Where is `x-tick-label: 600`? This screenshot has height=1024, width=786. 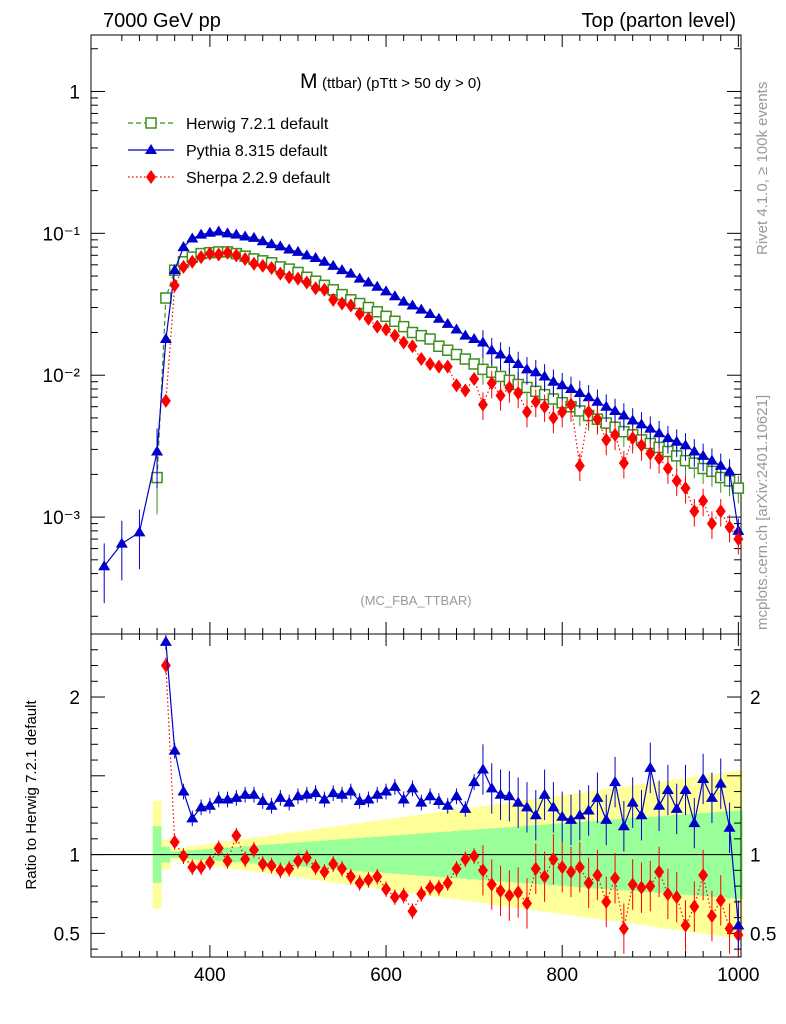 x-tick-label: 600 is located at coordinates (386, 975).